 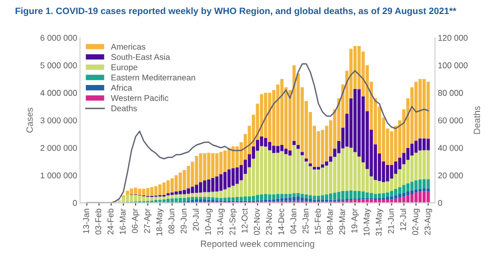 I want to click on x-tick-label: 14-Dec, so click(x=281, y=221).